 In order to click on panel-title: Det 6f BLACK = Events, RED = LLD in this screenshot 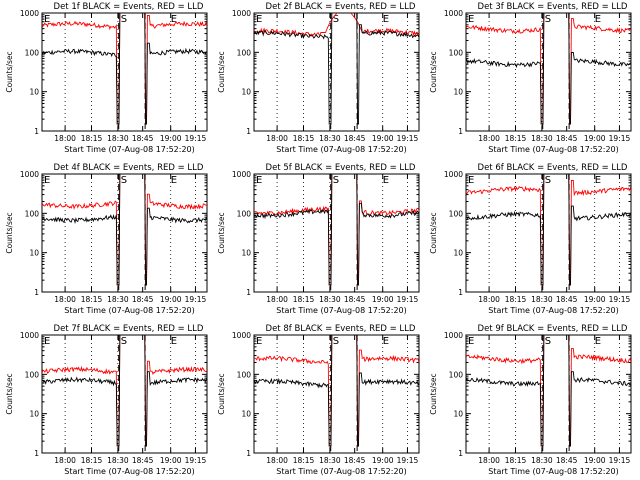, I will do `click(553, 168)`.